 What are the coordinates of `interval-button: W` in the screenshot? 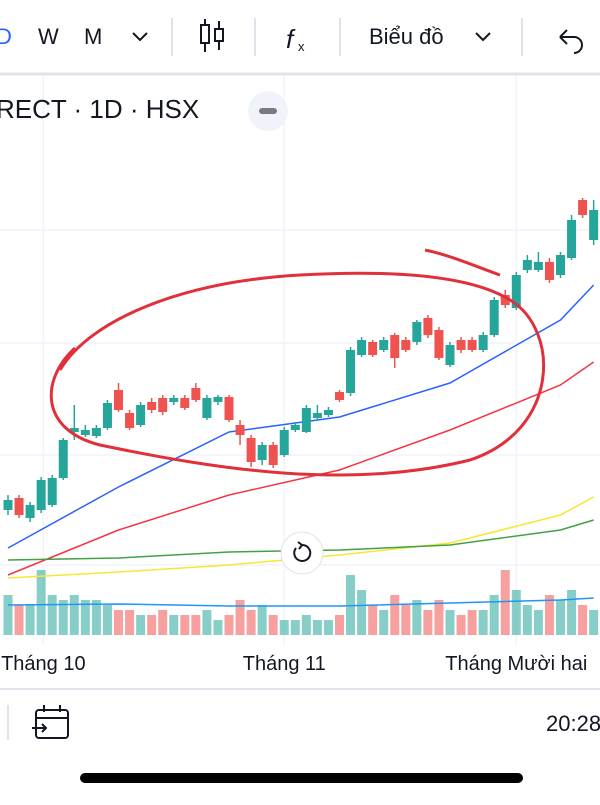 It's located at (48, 36).